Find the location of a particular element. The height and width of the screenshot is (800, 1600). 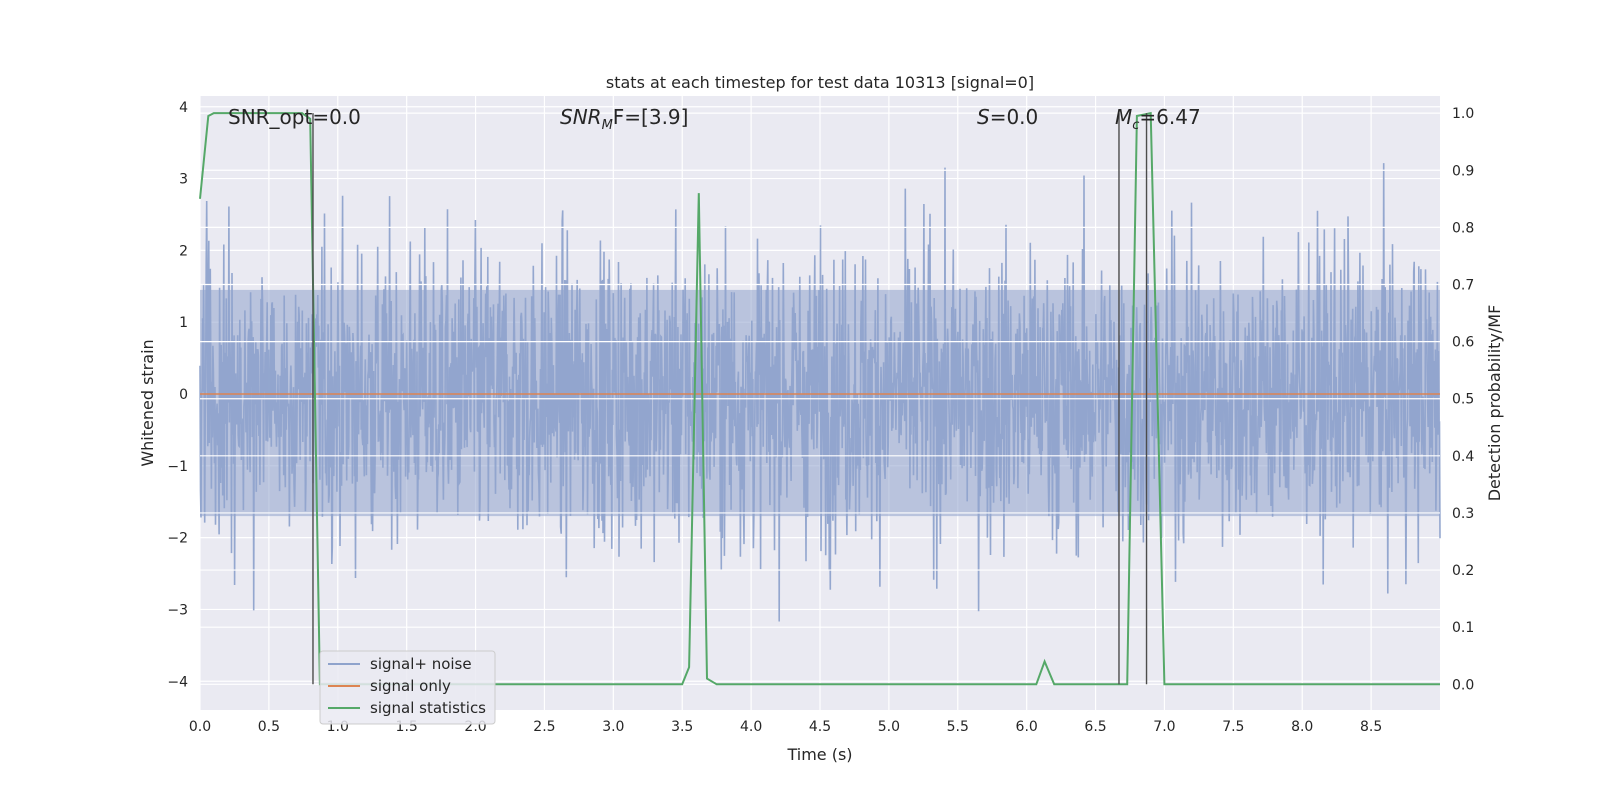

y2-tick-labels: 1.0 0.9 0.8 0.7 0.6 0.5 0.4 0.3 0.2 0.1 0.0 is located at coordinates (1463, 399).